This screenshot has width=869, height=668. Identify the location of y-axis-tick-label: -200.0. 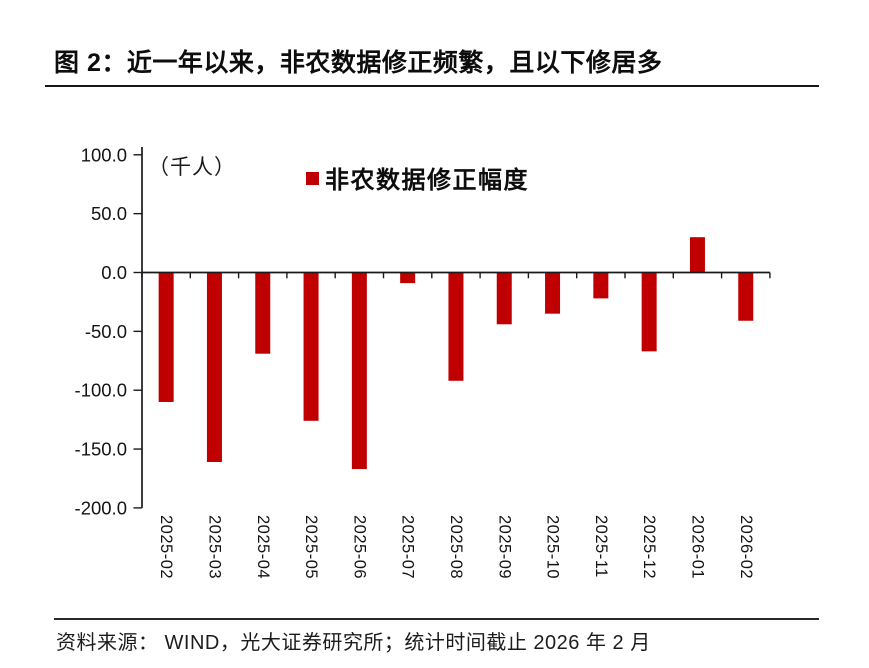
(101, 507).